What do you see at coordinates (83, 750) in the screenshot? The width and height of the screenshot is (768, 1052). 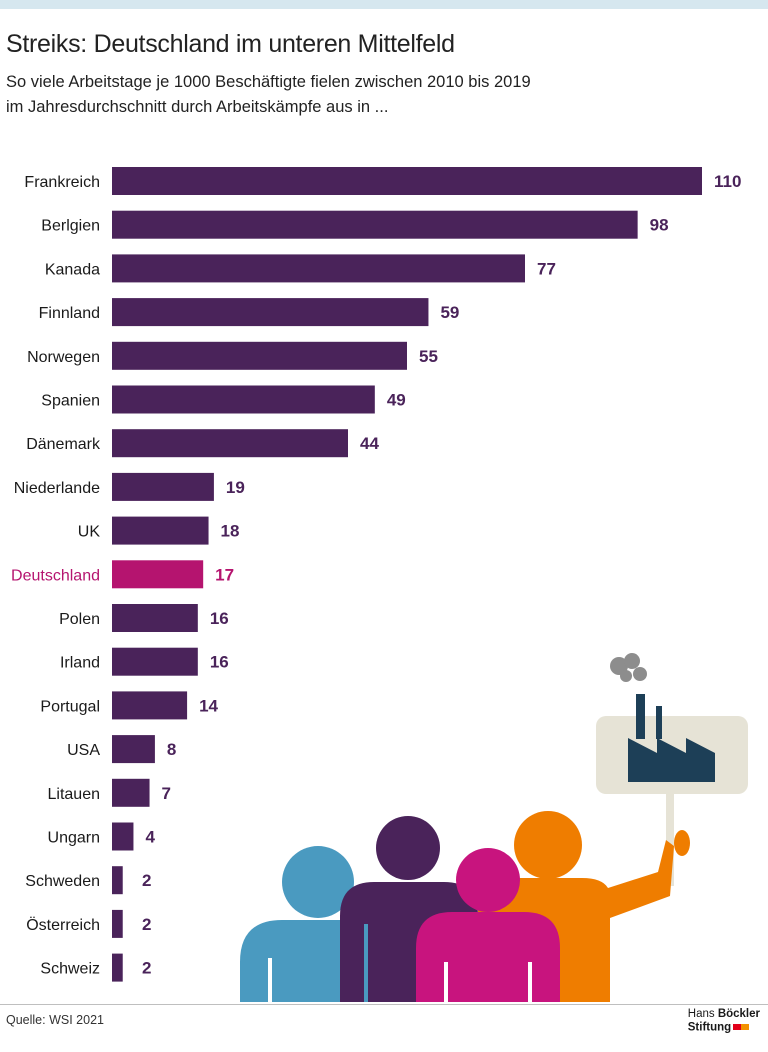 I see `category-label: USA` at bounding box center [83, 750].